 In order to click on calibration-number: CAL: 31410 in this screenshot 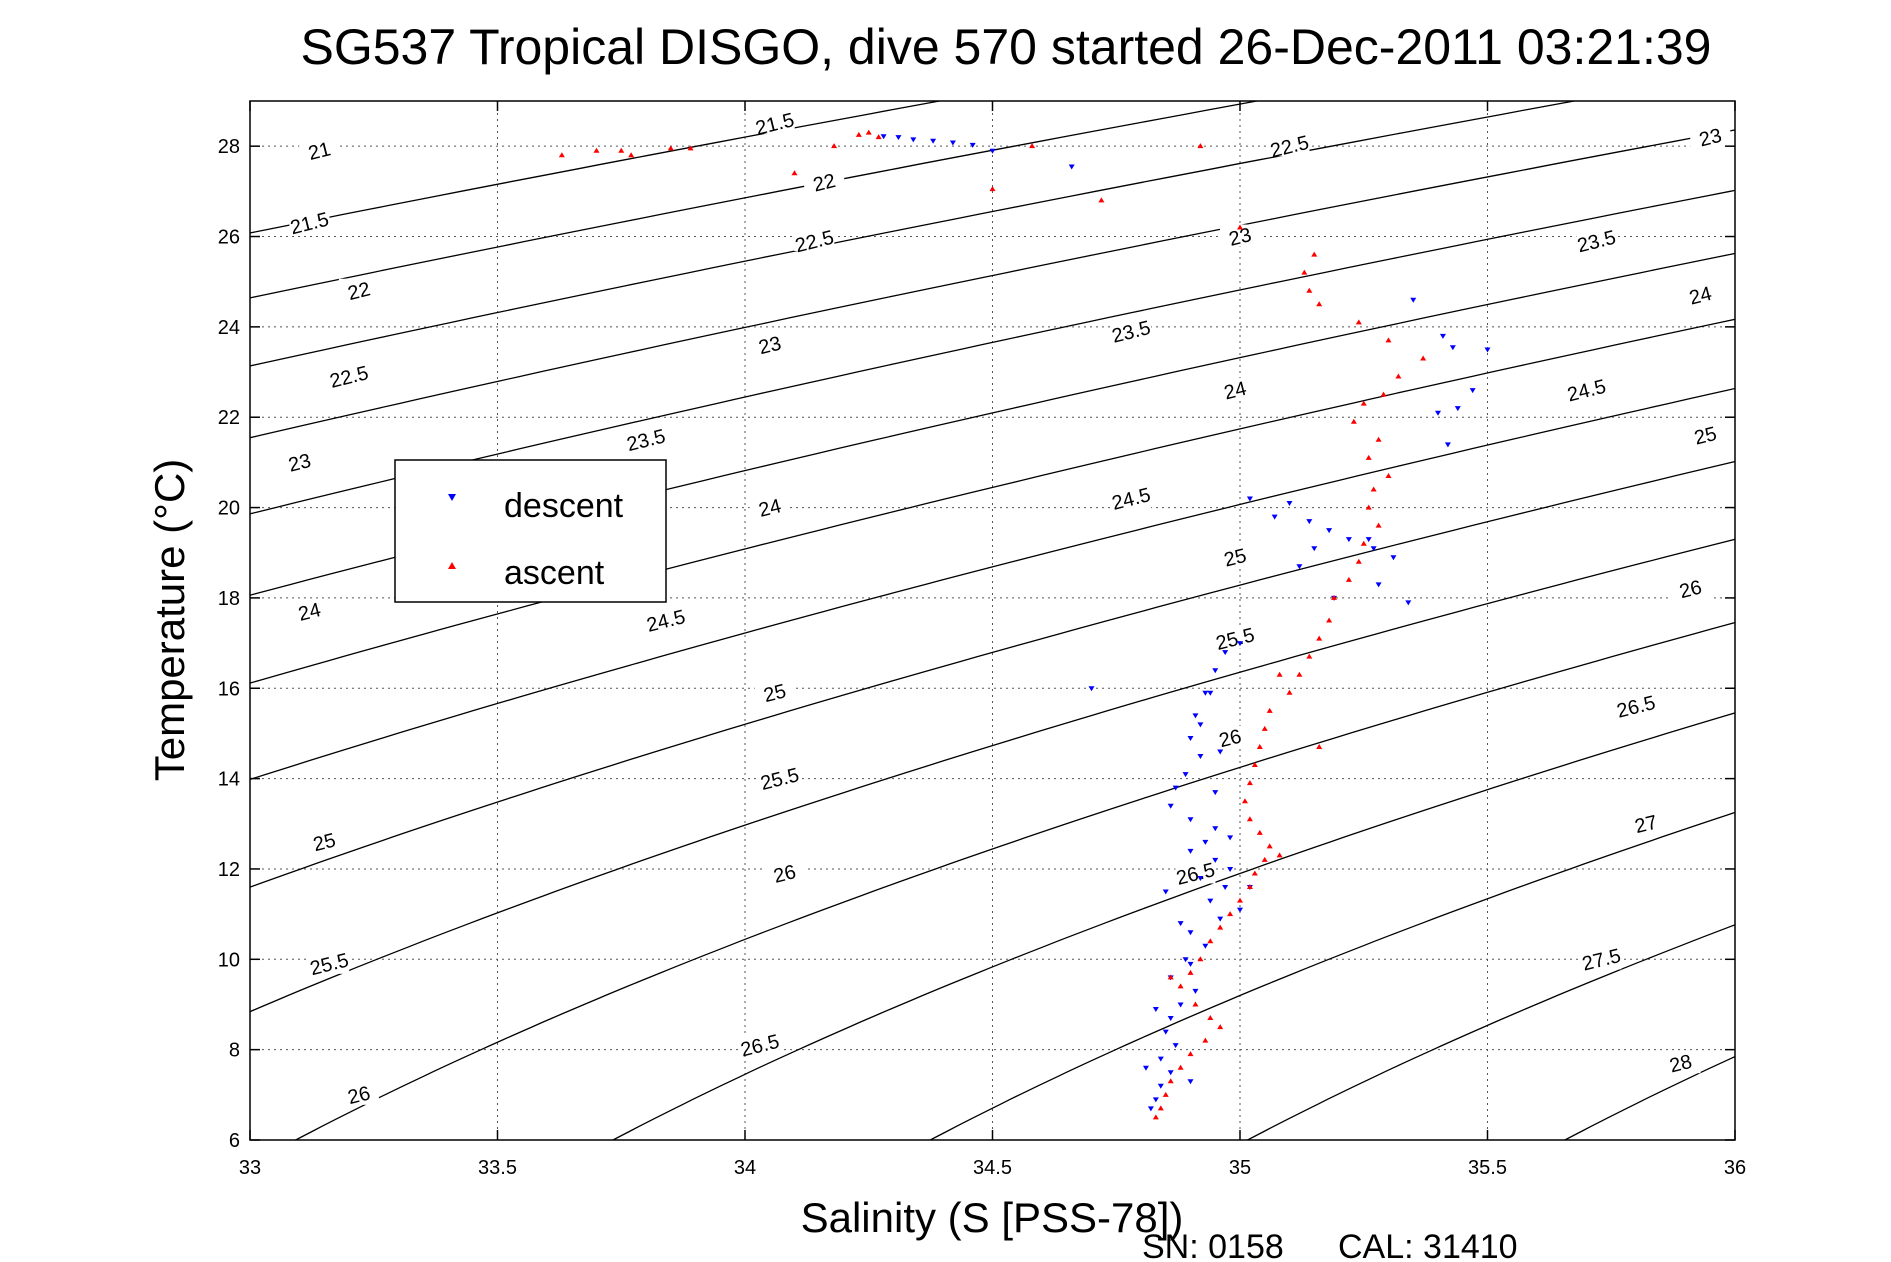, I will do `click(1428, 1245)`.